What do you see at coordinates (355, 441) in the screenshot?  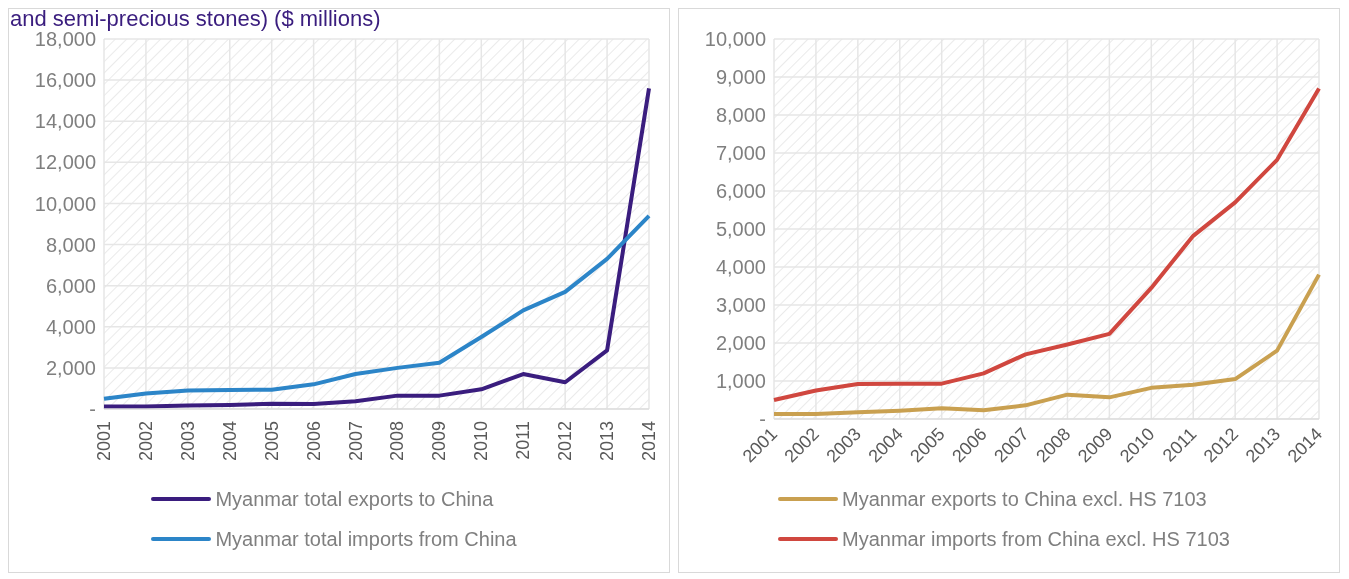 I see `x-tick-label: 2007` at bounding box center [355, 441].